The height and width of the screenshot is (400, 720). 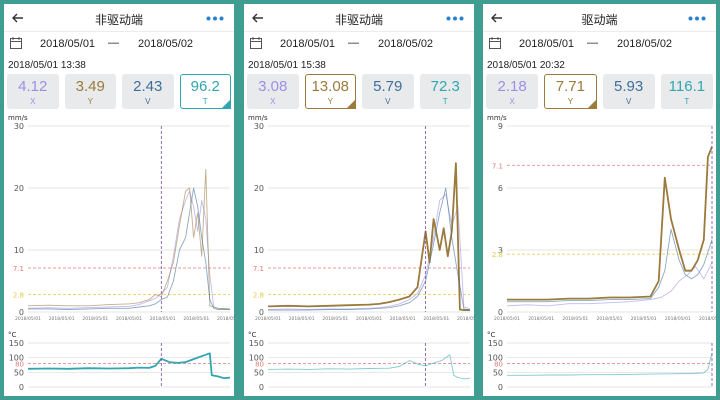 I want to click on metric-card-y: 7.71 Y, so click(x=570, y=91).